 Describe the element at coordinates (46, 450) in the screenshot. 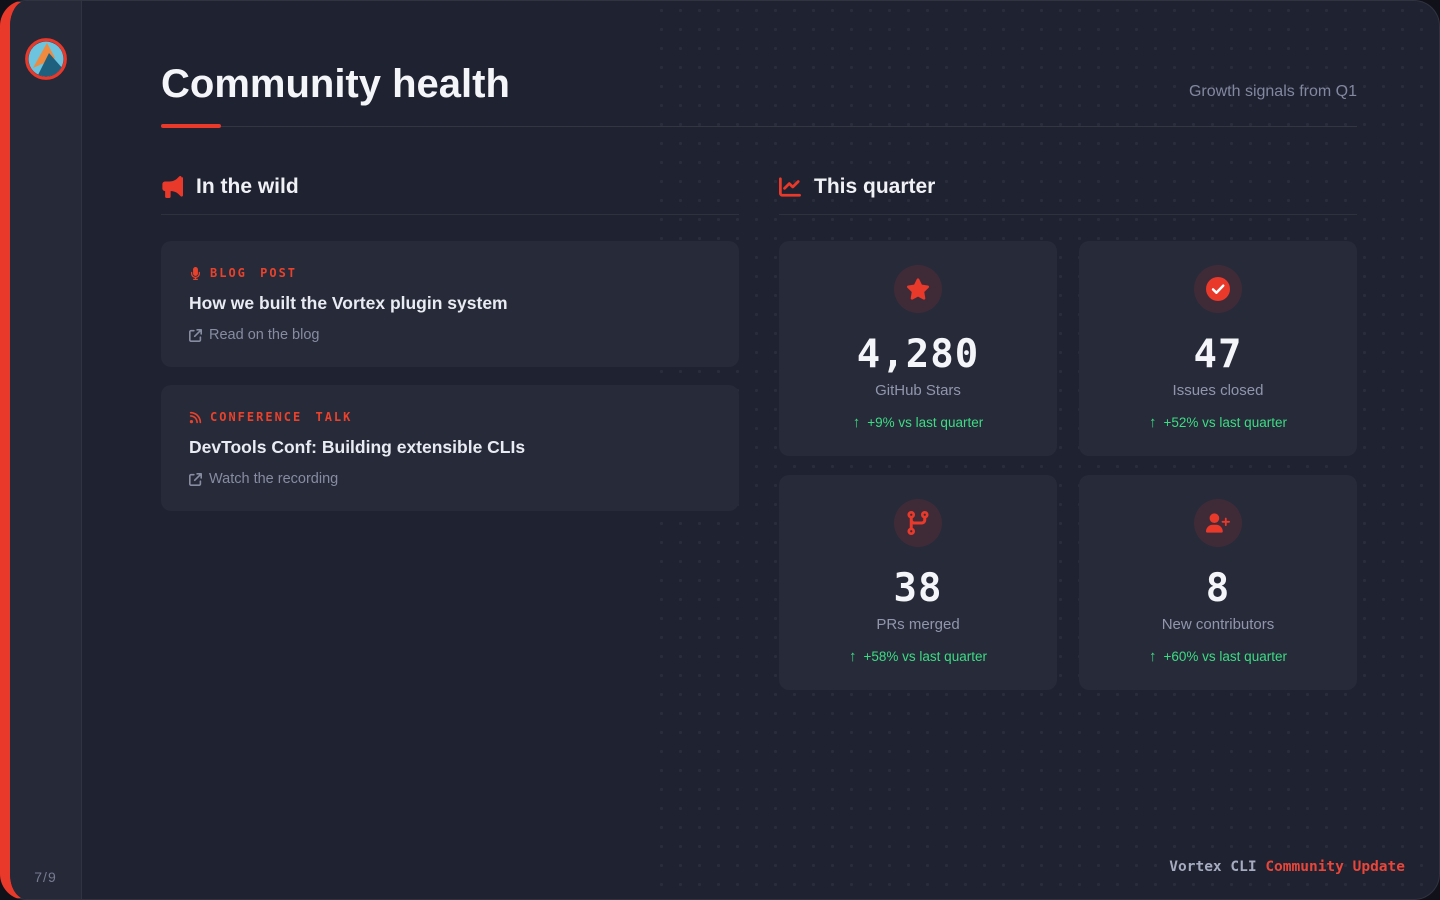

I see `sidebar: 7/9` at that location.